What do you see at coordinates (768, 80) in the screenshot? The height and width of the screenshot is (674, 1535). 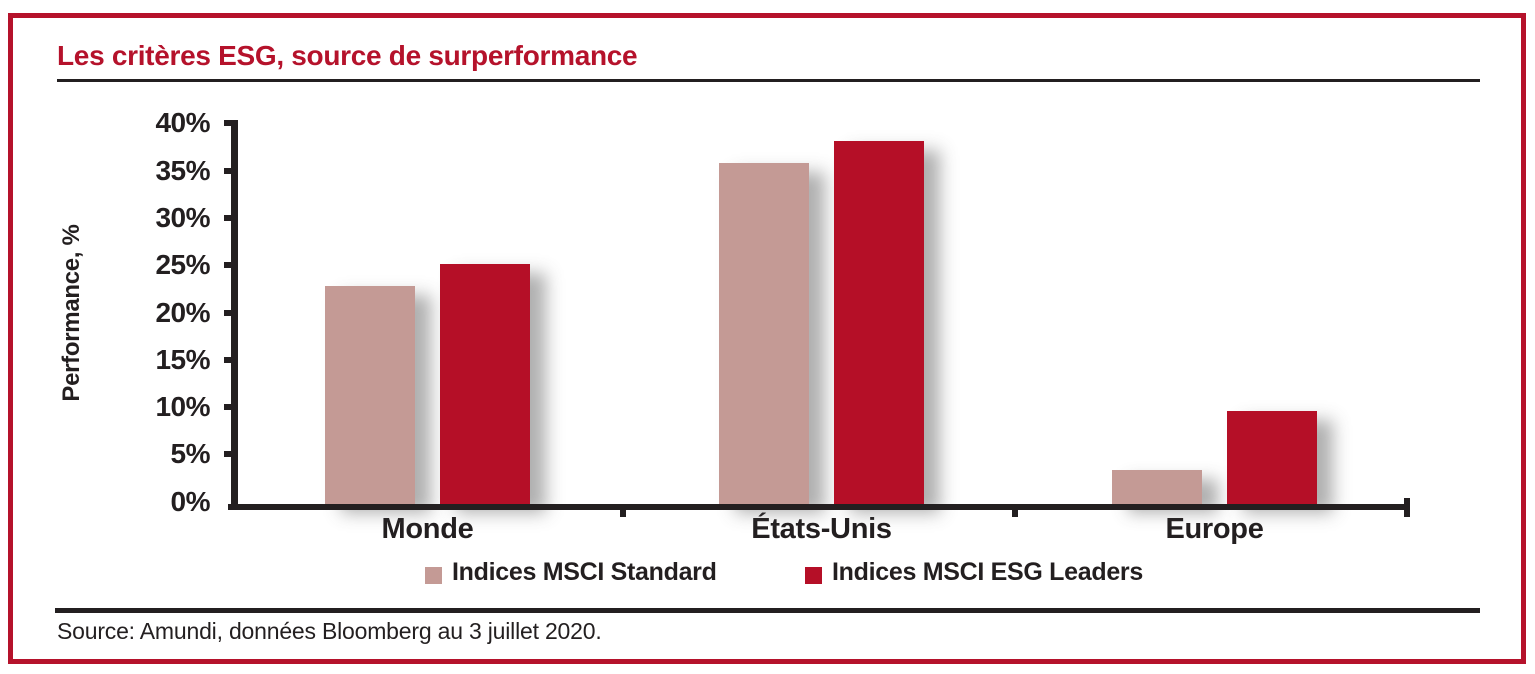 I see `title-divider-line` at bounding box center [768, 80].